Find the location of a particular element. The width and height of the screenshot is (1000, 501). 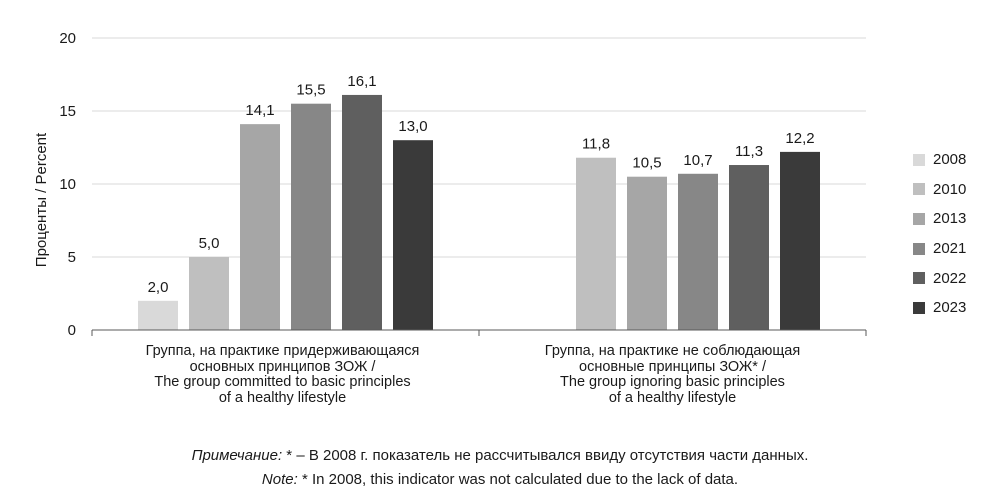

legend-item-2023: 2023 is located at coordinates (939, 308).